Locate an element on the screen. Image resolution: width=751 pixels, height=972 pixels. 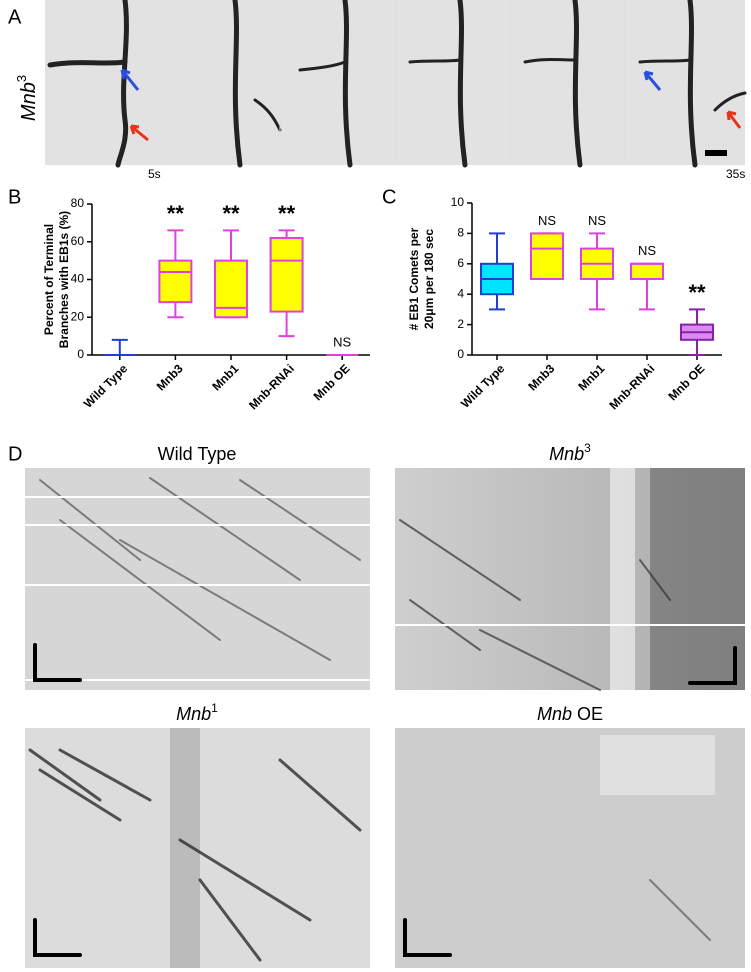
kymograph-title: Mnb OE is located at coordinates (570, 714).